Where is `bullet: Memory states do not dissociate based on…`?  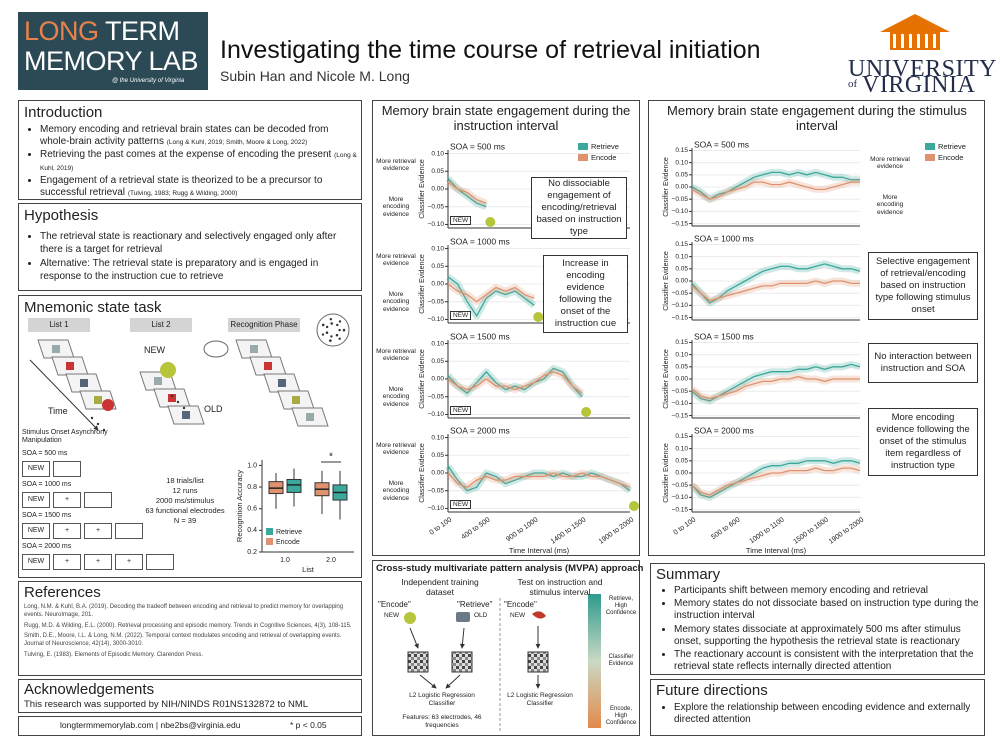
bullet: Memory states do not dissociate based on… is located at coordinates (828, 610).